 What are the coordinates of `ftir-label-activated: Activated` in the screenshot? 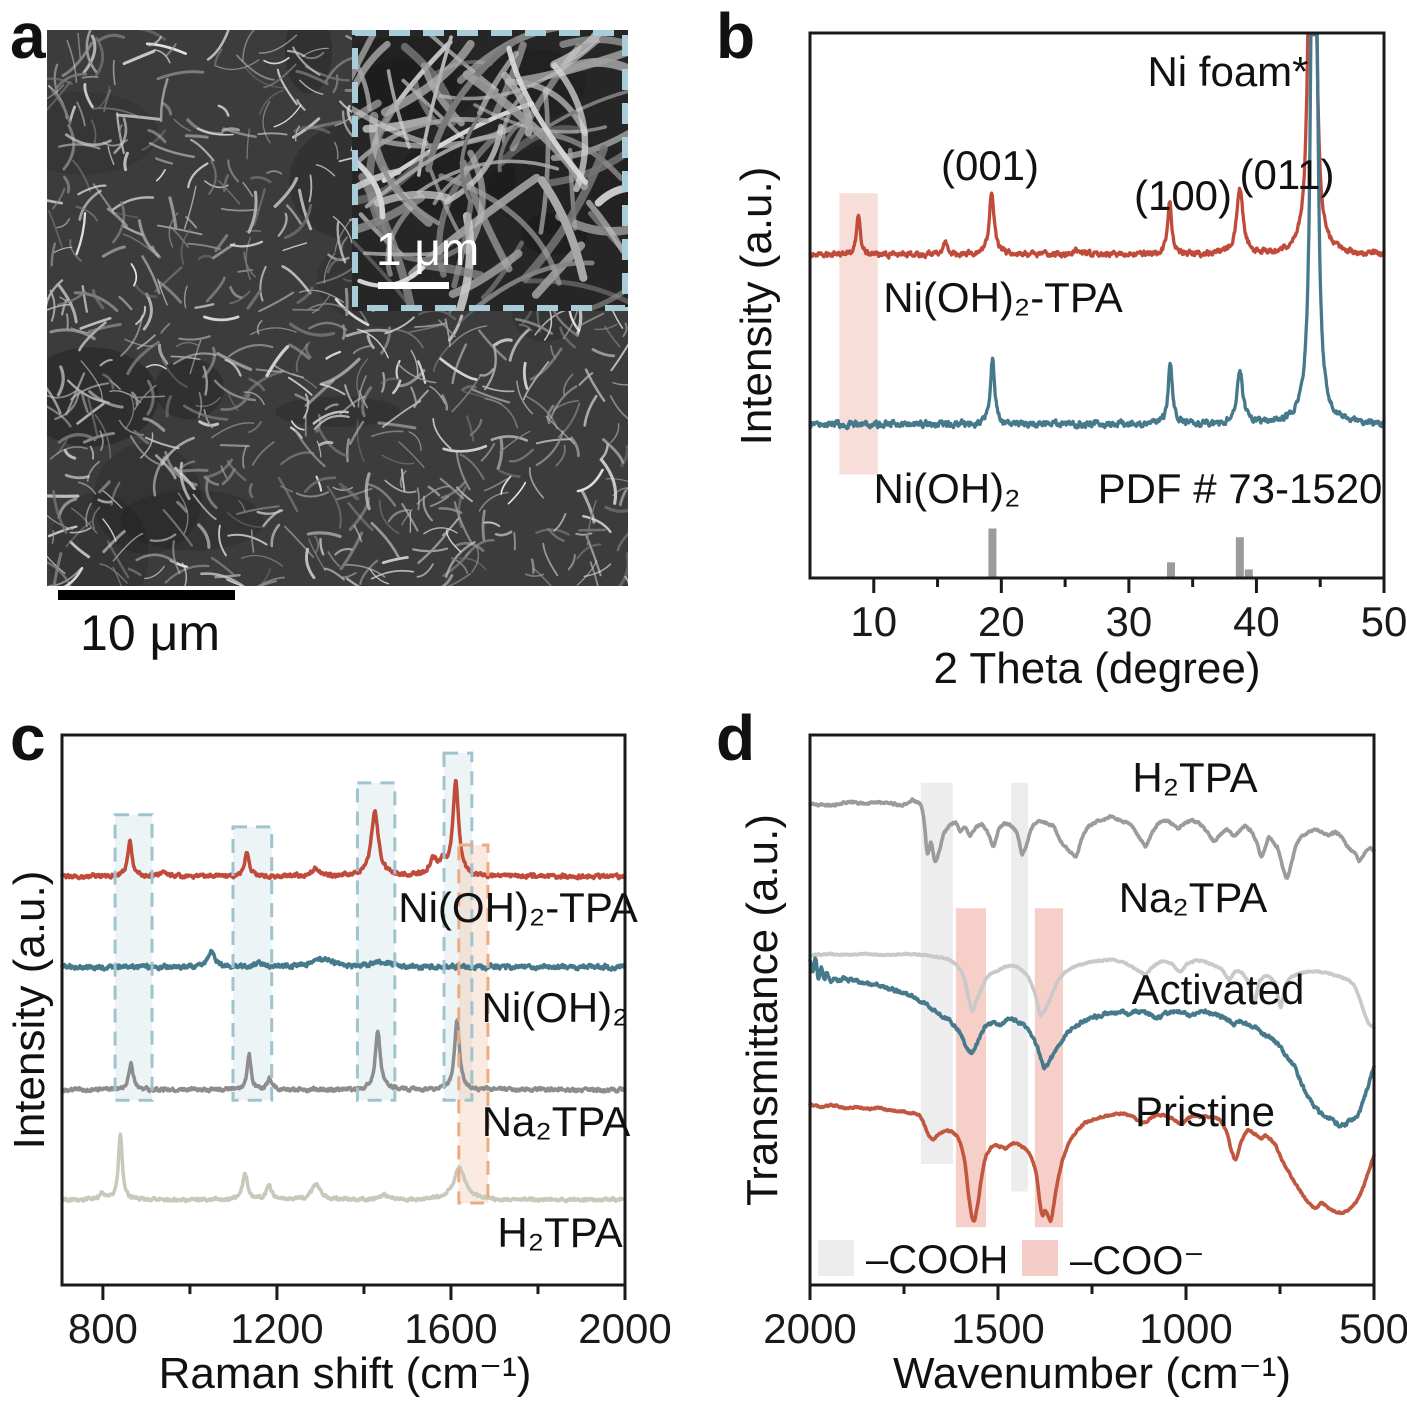 It's located at (1218, 989).